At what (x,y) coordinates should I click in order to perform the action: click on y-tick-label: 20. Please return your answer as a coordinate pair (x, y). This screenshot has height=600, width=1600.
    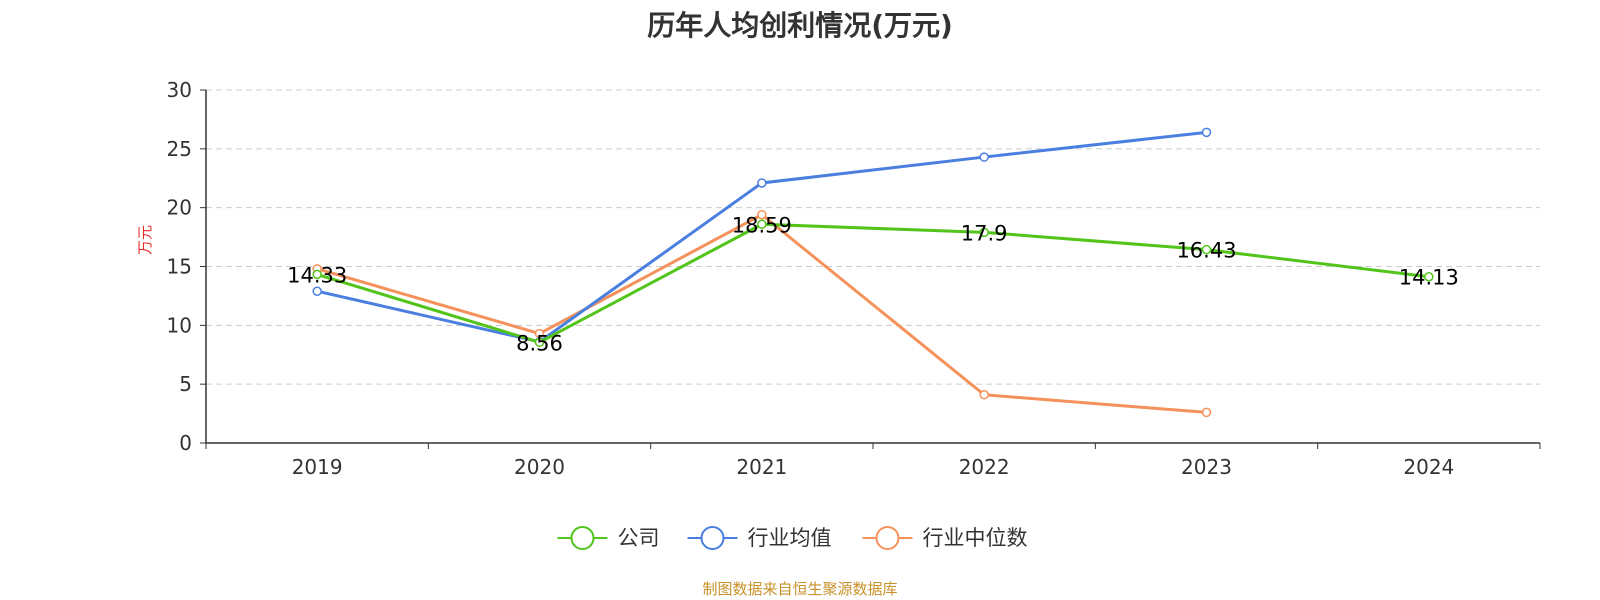
    Looking at the image, I should click on (179, 208).